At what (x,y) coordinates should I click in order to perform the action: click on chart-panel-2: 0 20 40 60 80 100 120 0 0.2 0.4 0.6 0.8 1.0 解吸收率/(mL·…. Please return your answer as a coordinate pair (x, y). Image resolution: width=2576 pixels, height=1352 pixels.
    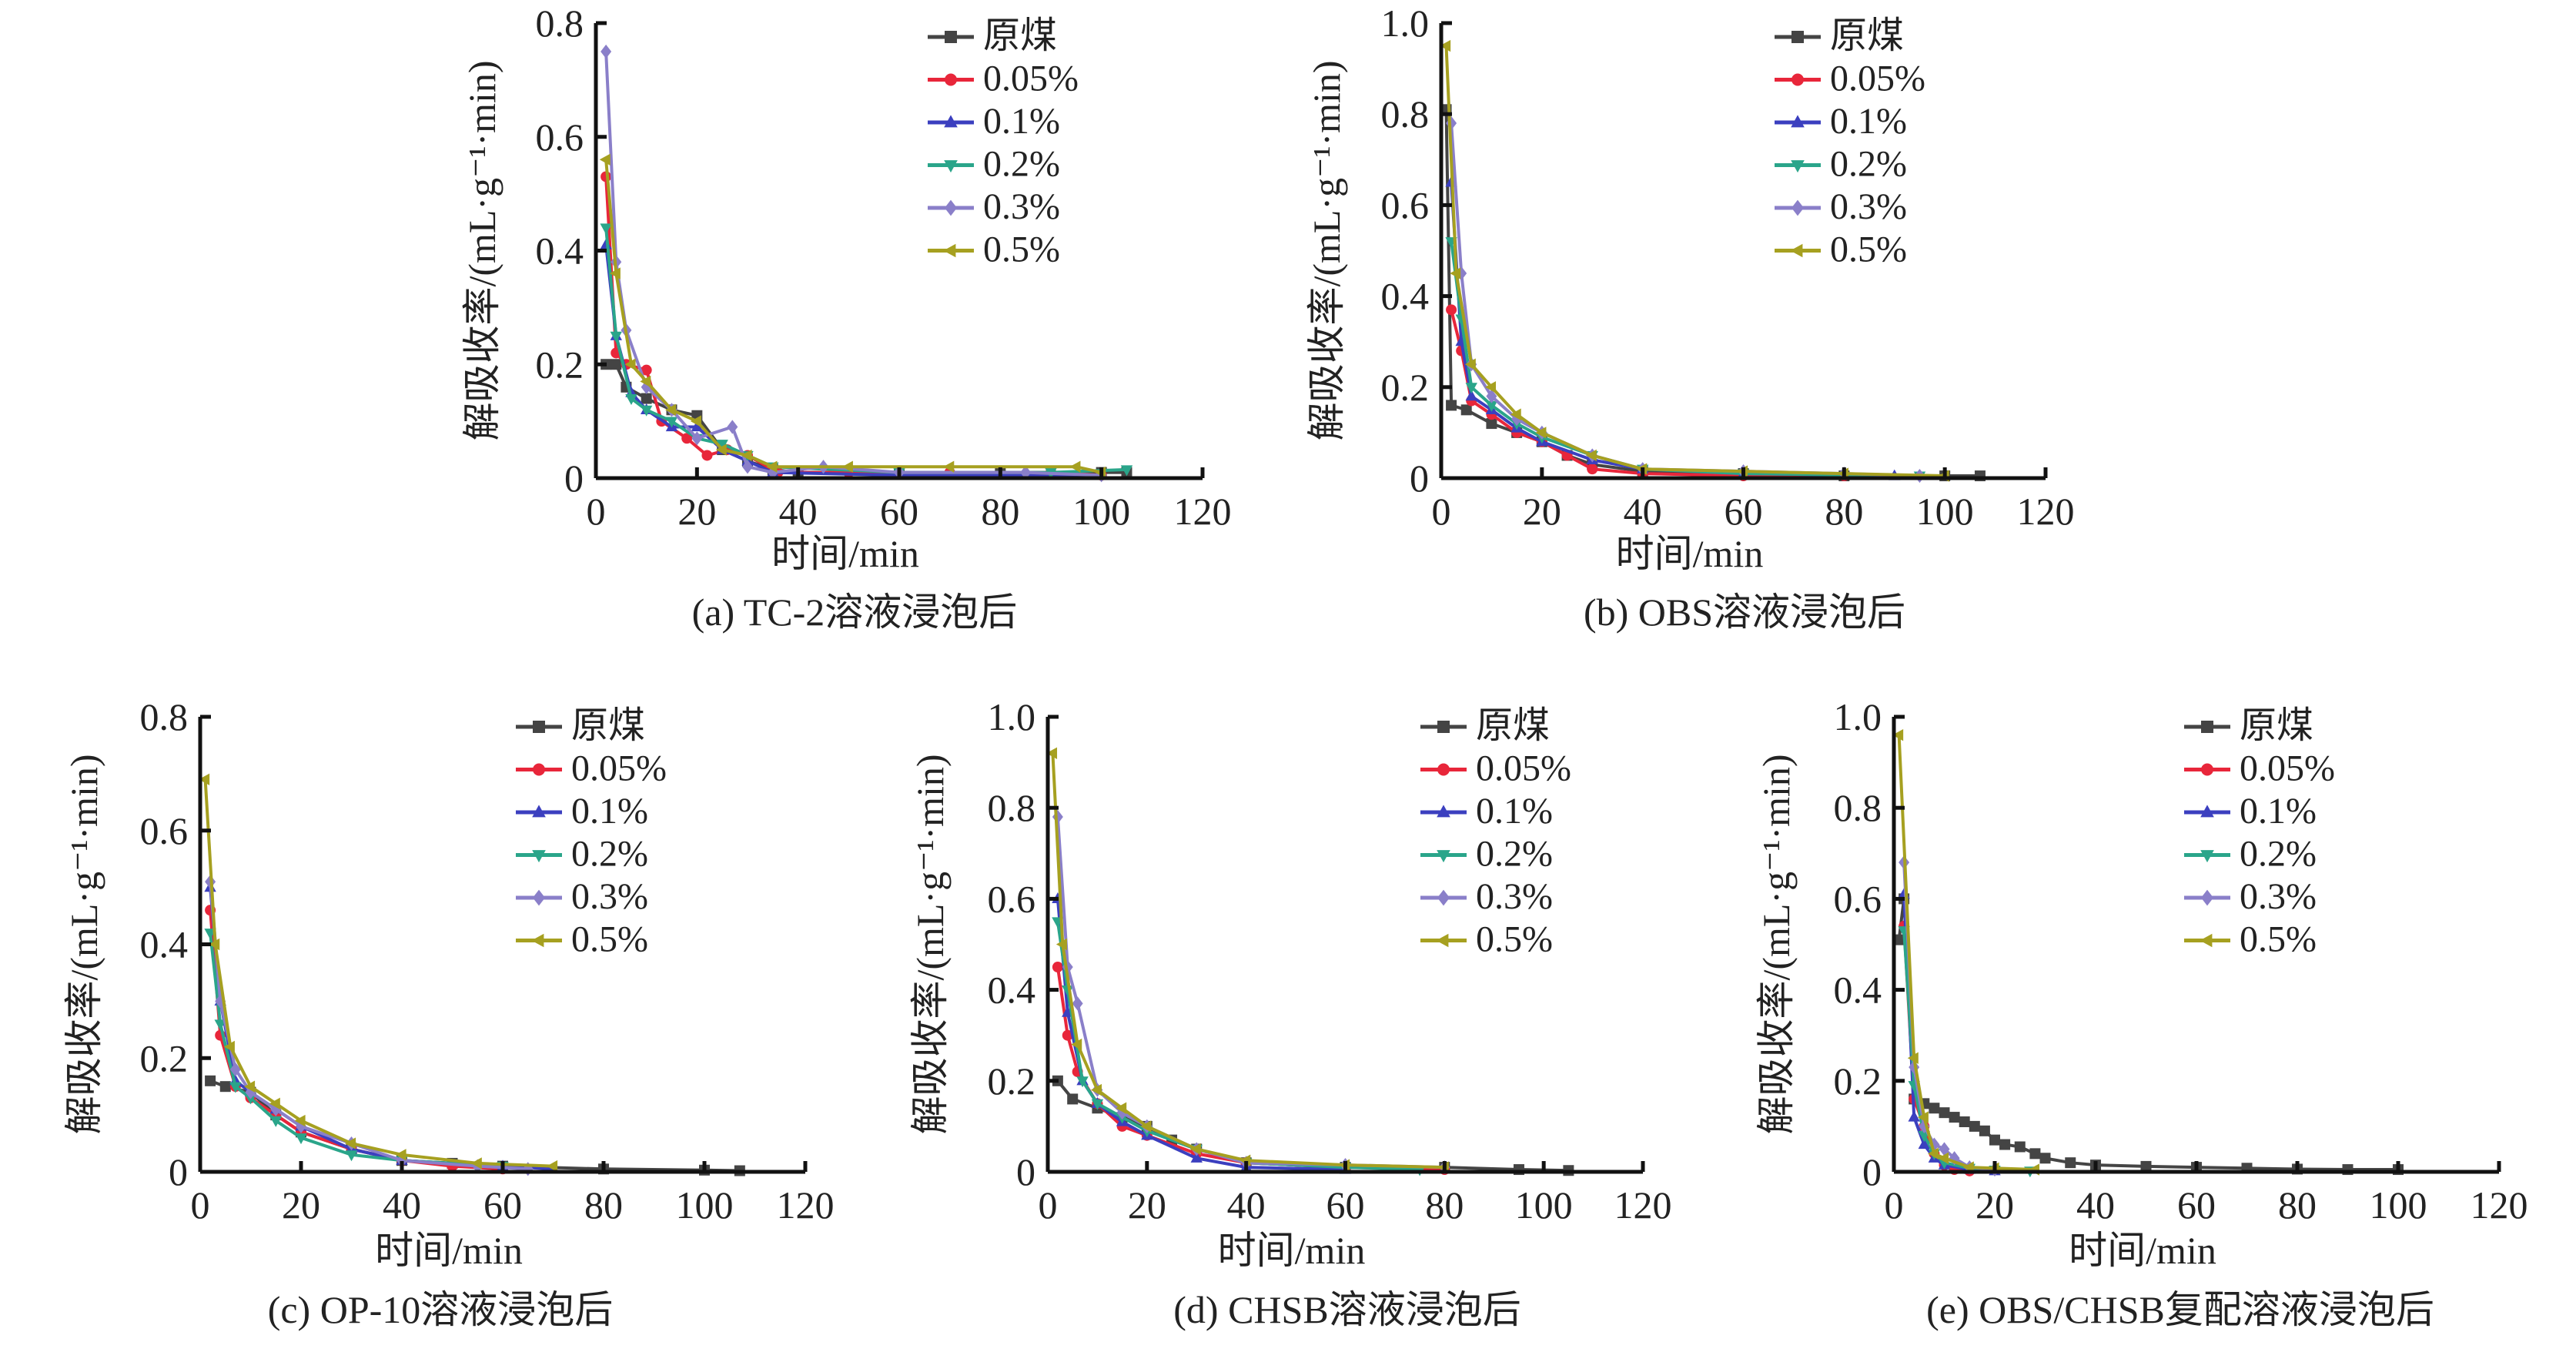
    Looking at the image, I should click on (1690, 318).